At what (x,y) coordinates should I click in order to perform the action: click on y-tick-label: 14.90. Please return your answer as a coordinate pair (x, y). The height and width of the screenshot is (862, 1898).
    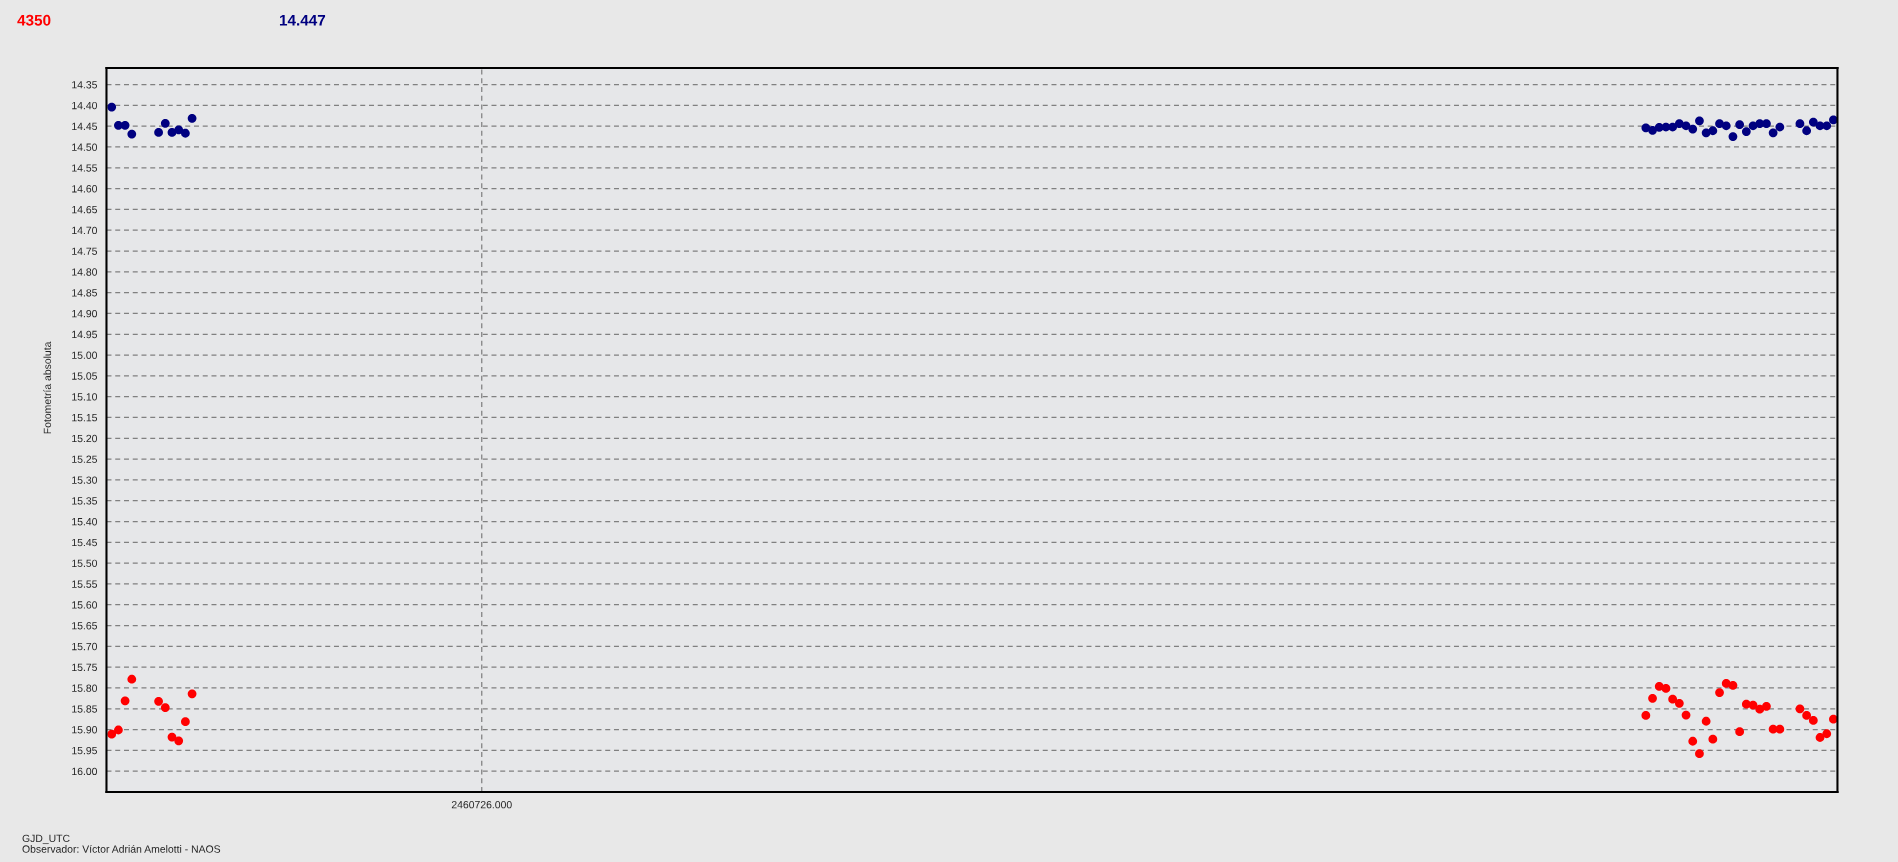
    Looking at the image, I should click on (85, 313).